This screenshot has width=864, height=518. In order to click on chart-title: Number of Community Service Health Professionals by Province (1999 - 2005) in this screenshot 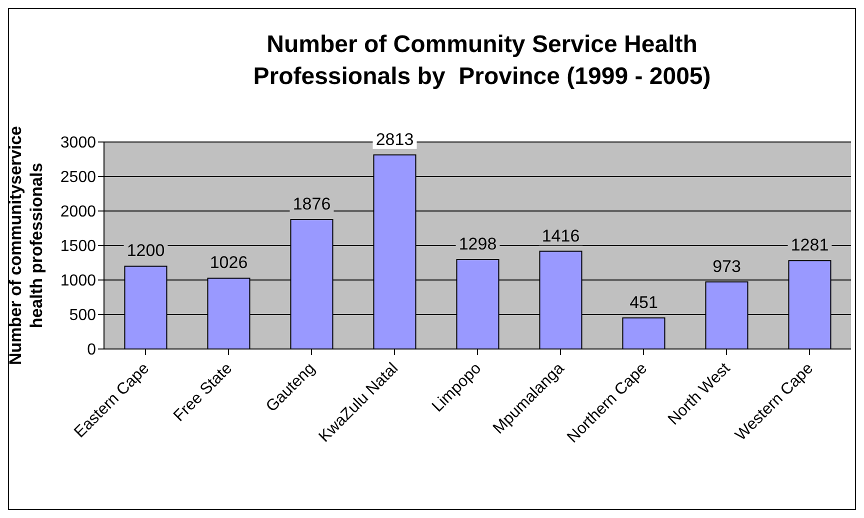, I will do `click(482, 61)`.